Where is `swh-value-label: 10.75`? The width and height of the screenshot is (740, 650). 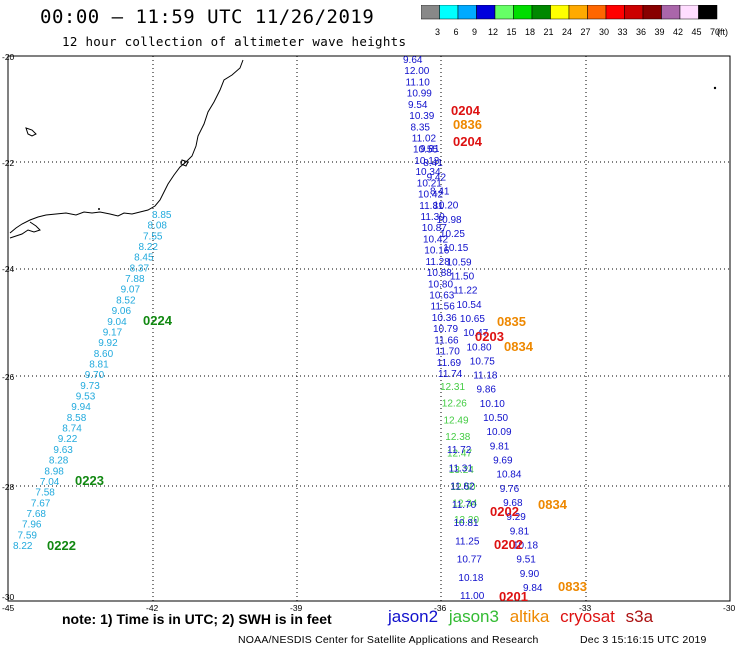 swh-value-label: 10.75 is located at coordinates (482, 361).